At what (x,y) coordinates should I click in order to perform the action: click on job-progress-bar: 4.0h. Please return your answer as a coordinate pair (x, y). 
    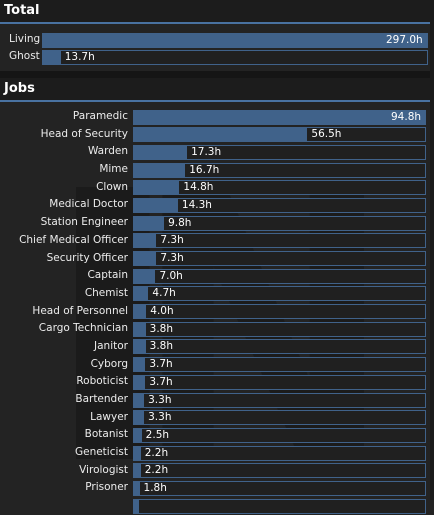
    Looking at the image, I should click on (279, 312).